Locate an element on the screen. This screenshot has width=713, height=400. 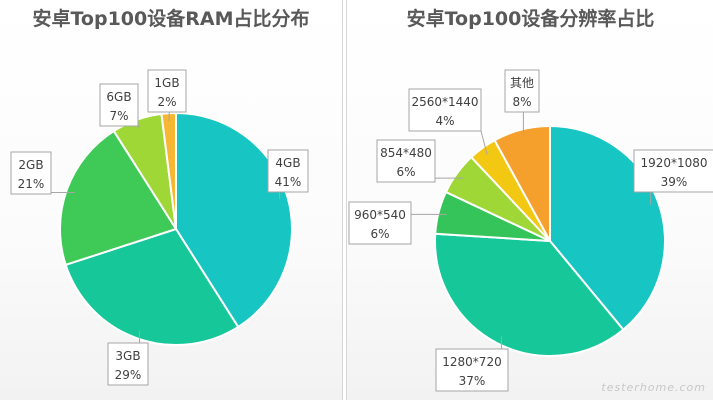
data-label: 854*480 6% is located at coordinates (420, 161).